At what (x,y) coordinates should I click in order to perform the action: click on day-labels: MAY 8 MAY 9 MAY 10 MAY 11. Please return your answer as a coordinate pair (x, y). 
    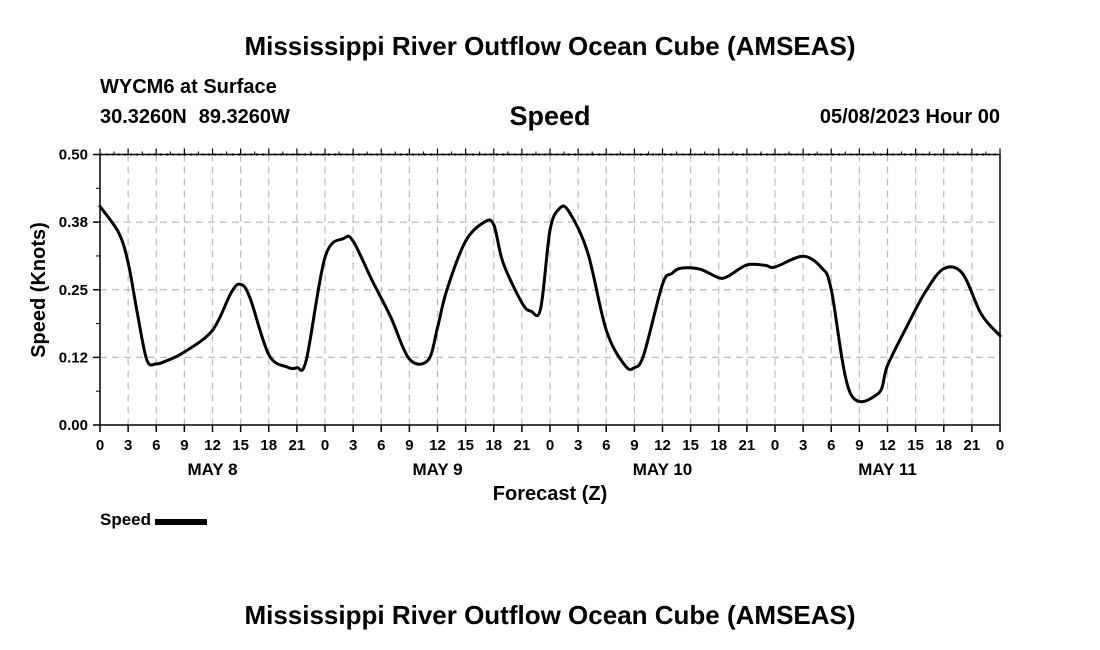
    Looking at the image, I should click on (551, 469).